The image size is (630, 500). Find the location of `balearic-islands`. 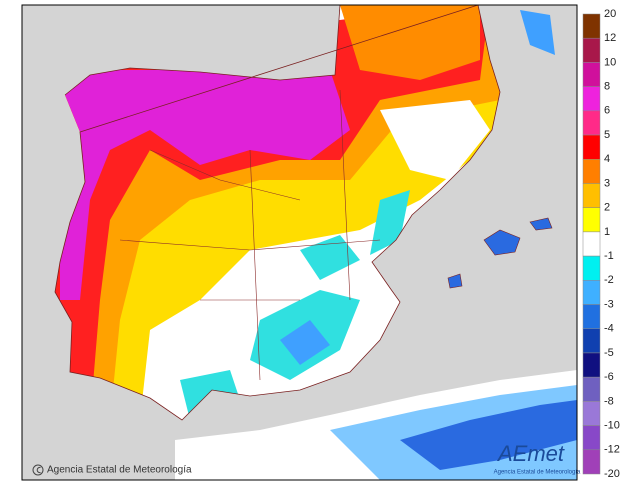

balearic-islands is located at coordinates (500, 253).